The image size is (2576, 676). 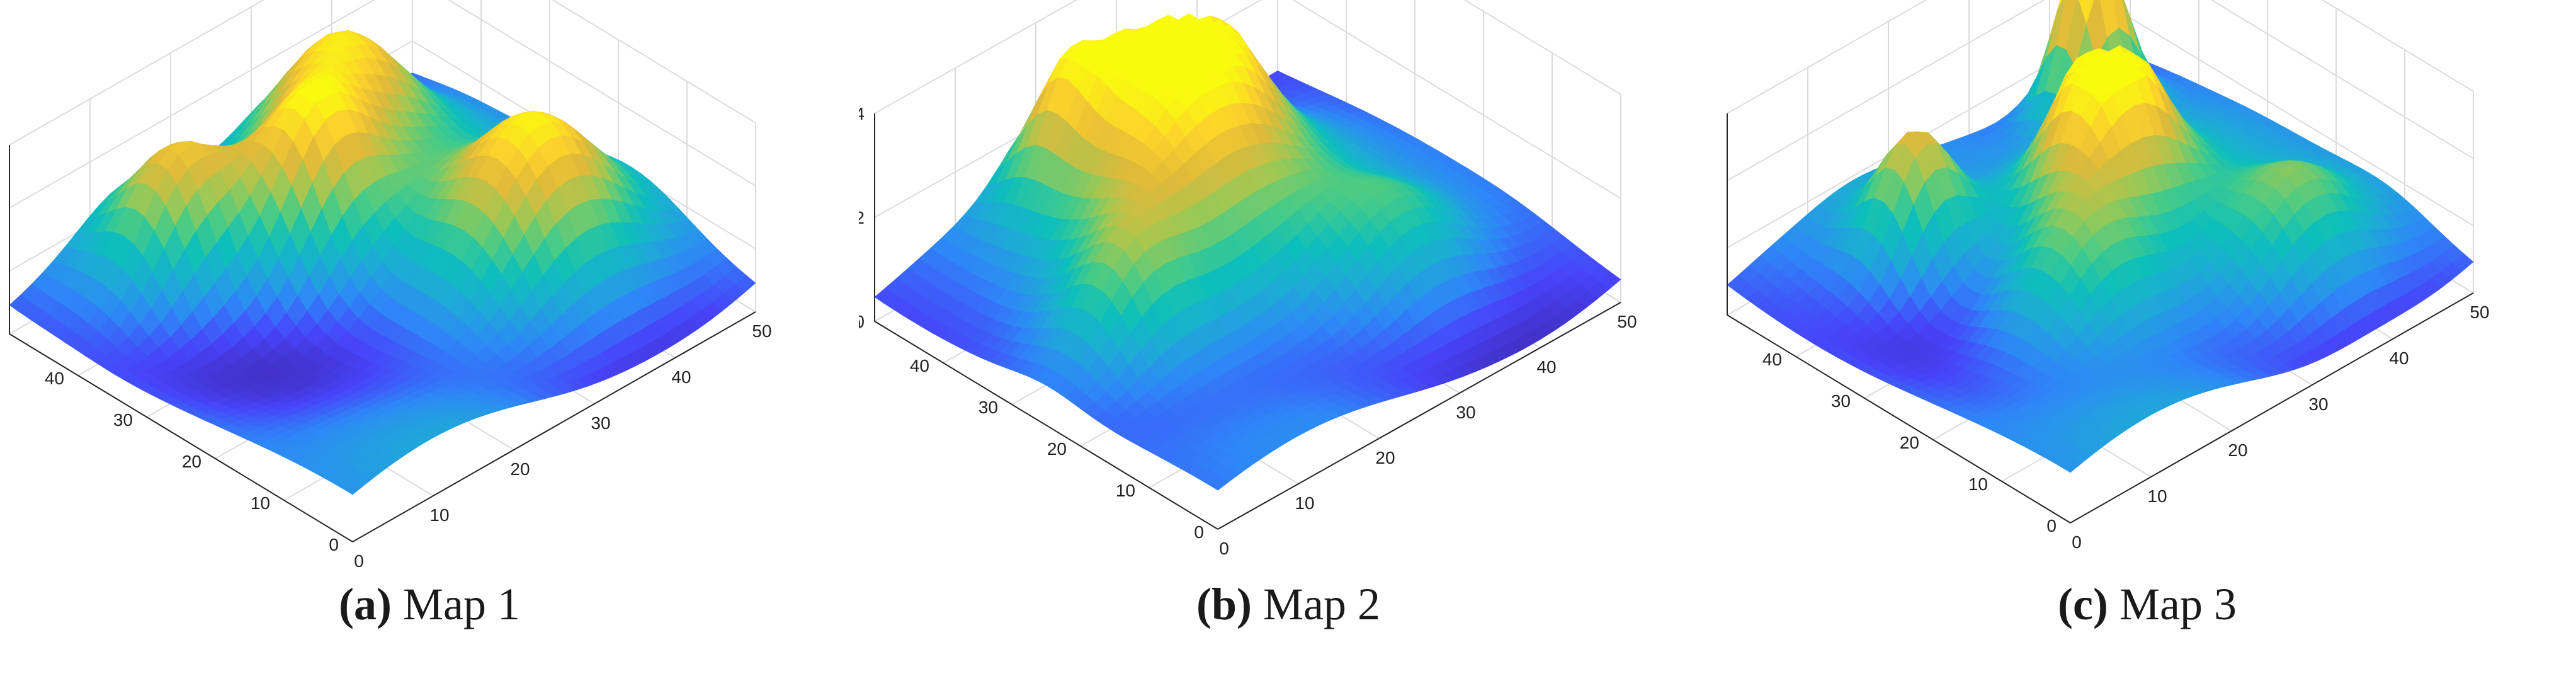 I want to click on z-tick-label: 0, so click(x=862, y=321).